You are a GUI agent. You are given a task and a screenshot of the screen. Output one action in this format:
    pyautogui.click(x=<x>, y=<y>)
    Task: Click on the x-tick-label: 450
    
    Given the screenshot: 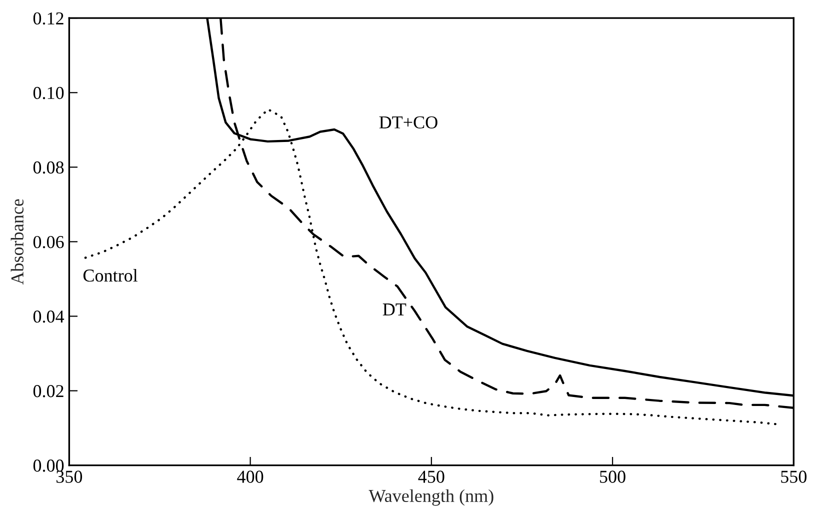 What is the action you would take?
    pyautogui.click(x=431, y=476)
    